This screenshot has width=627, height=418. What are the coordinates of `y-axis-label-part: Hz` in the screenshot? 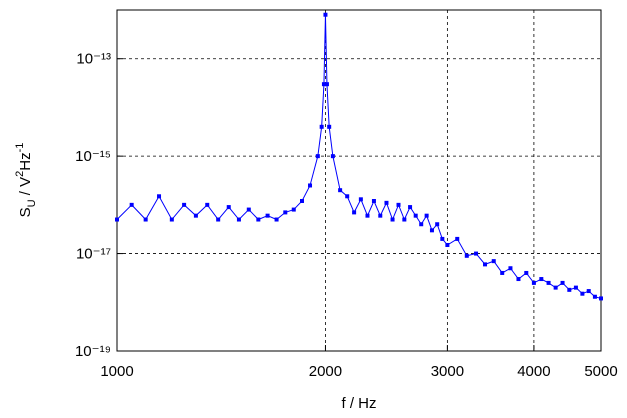 It's located at (25, 161).